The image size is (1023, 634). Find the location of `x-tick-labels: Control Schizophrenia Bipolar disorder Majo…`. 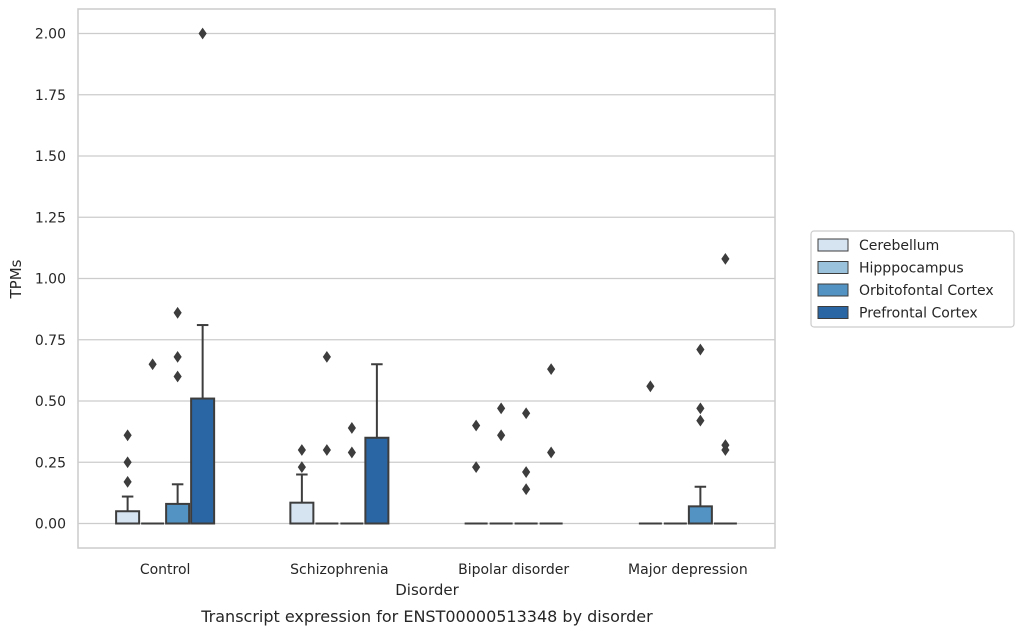

x-tick-labels: Control Schizophrenia Bipolar disorder Majo… is located at coordinates (444, 570).